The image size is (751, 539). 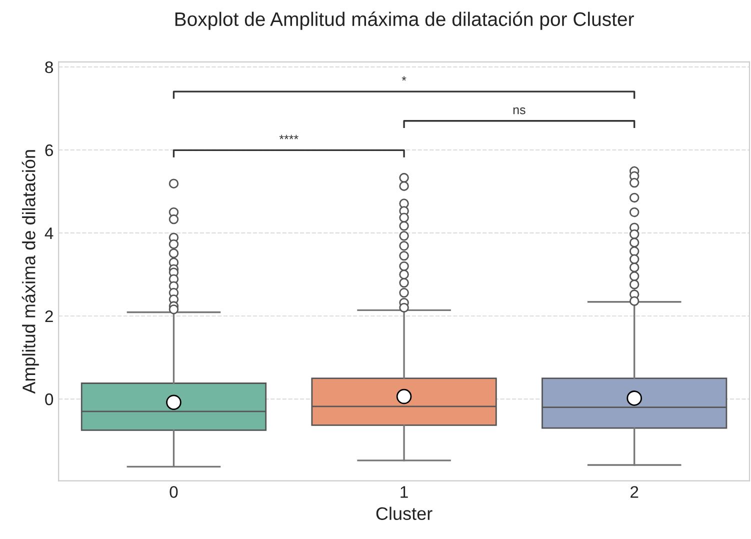 I want to click on y-axis-title: Amplitud máxima de dilatación, so click(x=30, y=272).